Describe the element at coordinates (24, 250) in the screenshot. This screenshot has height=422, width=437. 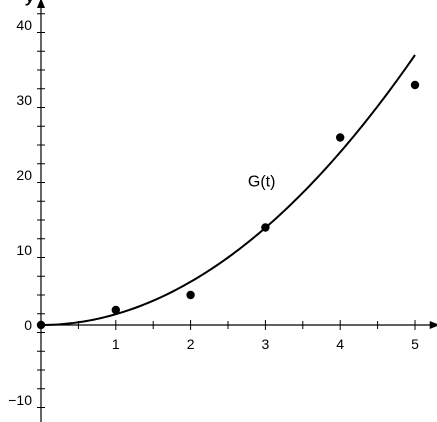
I see `y-tick-label: 10` at that location.